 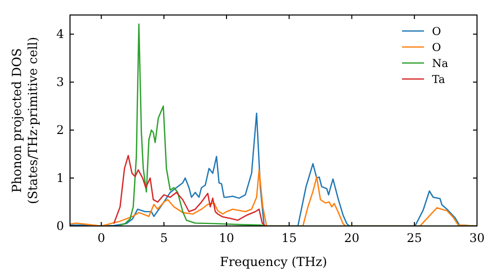 What do you see at coordinates (440, 63) in the screenshot?
I see `legend-label: Na` at bounding box center [440, 63].